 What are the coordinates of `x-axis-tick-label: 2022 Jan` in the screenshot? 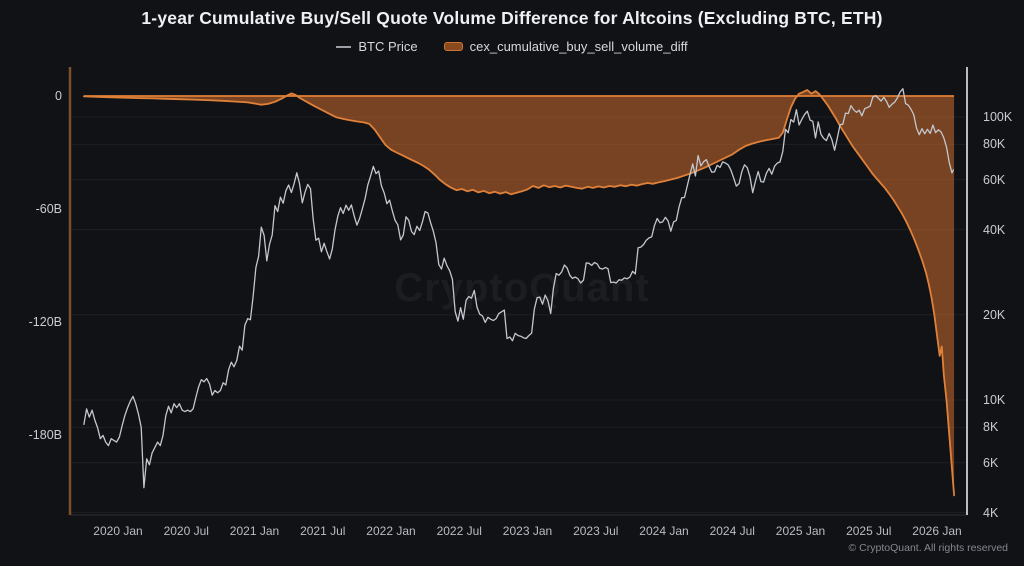 It's located at (391, 531).